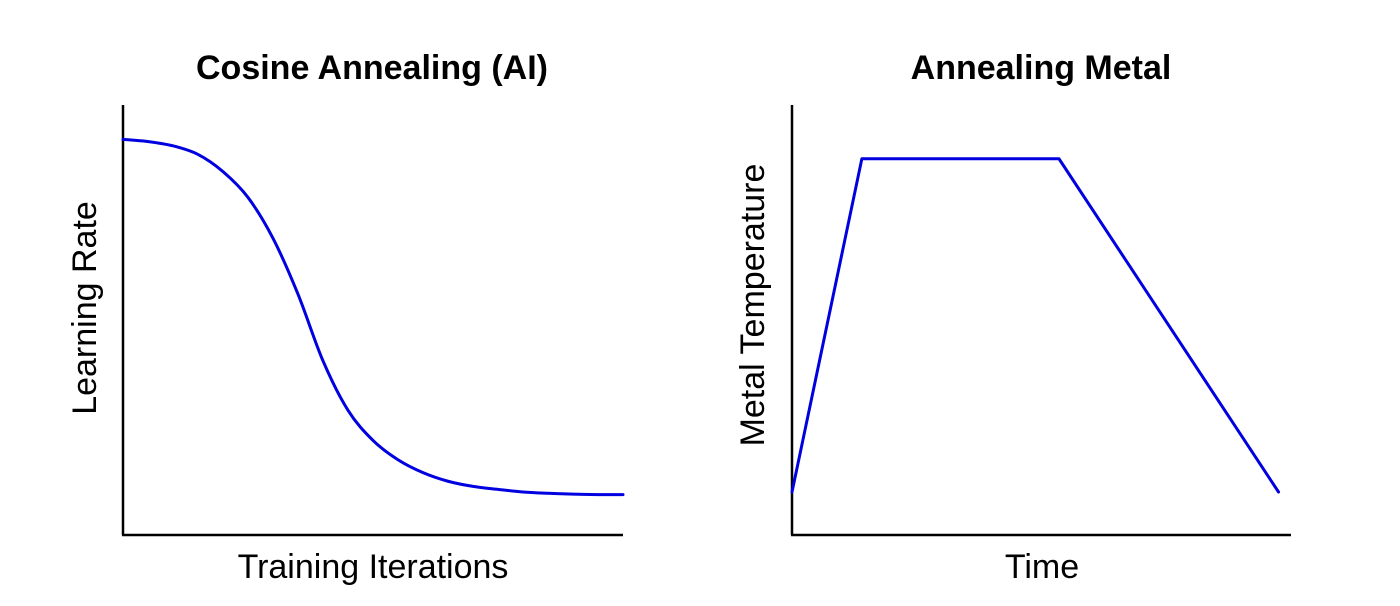  What do you see at coordinates (753, 305) in the screenshot?
I see `y-axis-label: Metal Temperature` at bounding box center [753, 305].